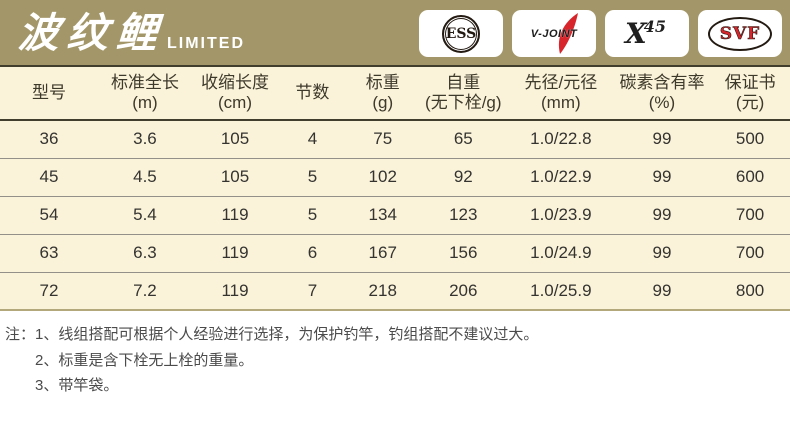  What do you see at coordinates (49, 139) in the screenshot?
I see `table-cell: 36` at bounding box center [49, 139].